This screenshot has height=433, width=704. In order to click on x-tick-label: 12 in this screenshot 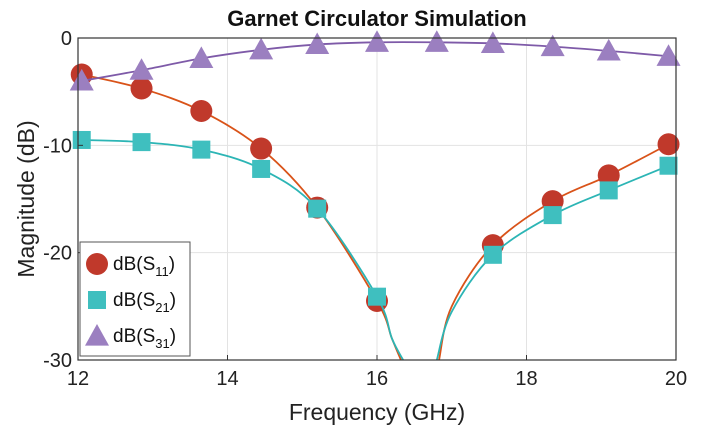, I will do `click(78, 379)`.